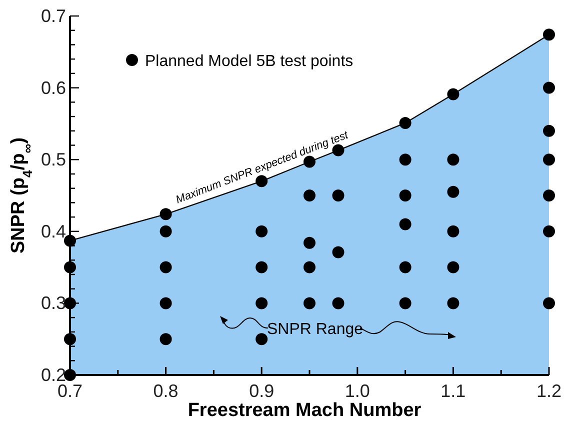 The image size is (570, 425). I want to click on x-axis-title: Freestream Mach Number, so click(305, 410).